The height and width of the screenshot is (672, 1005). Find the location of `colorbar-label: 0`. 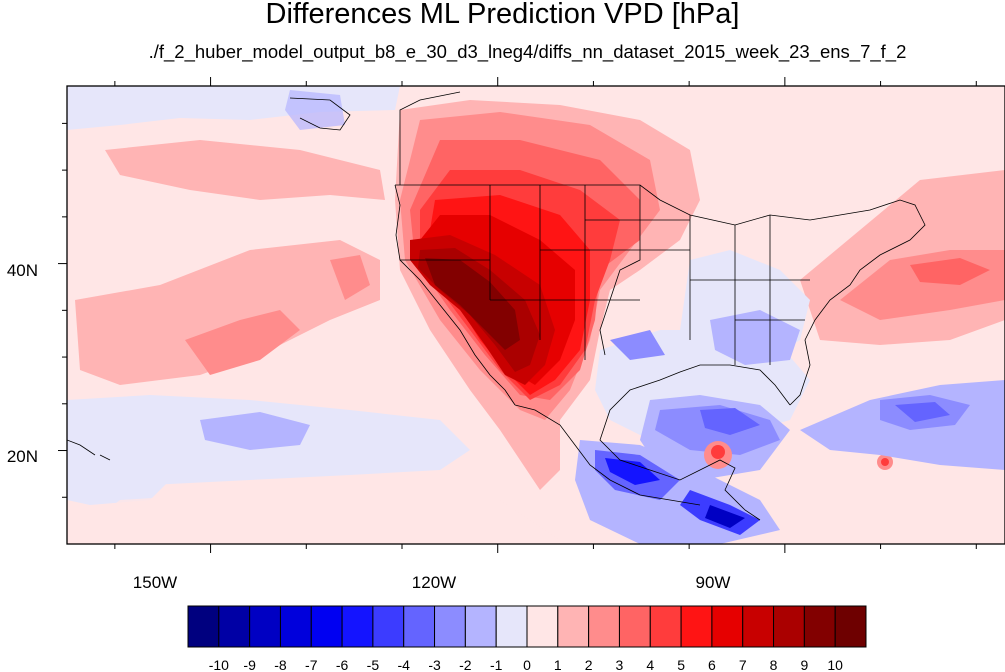

colorbar-label: 0 is located at coordinates (527, 664).